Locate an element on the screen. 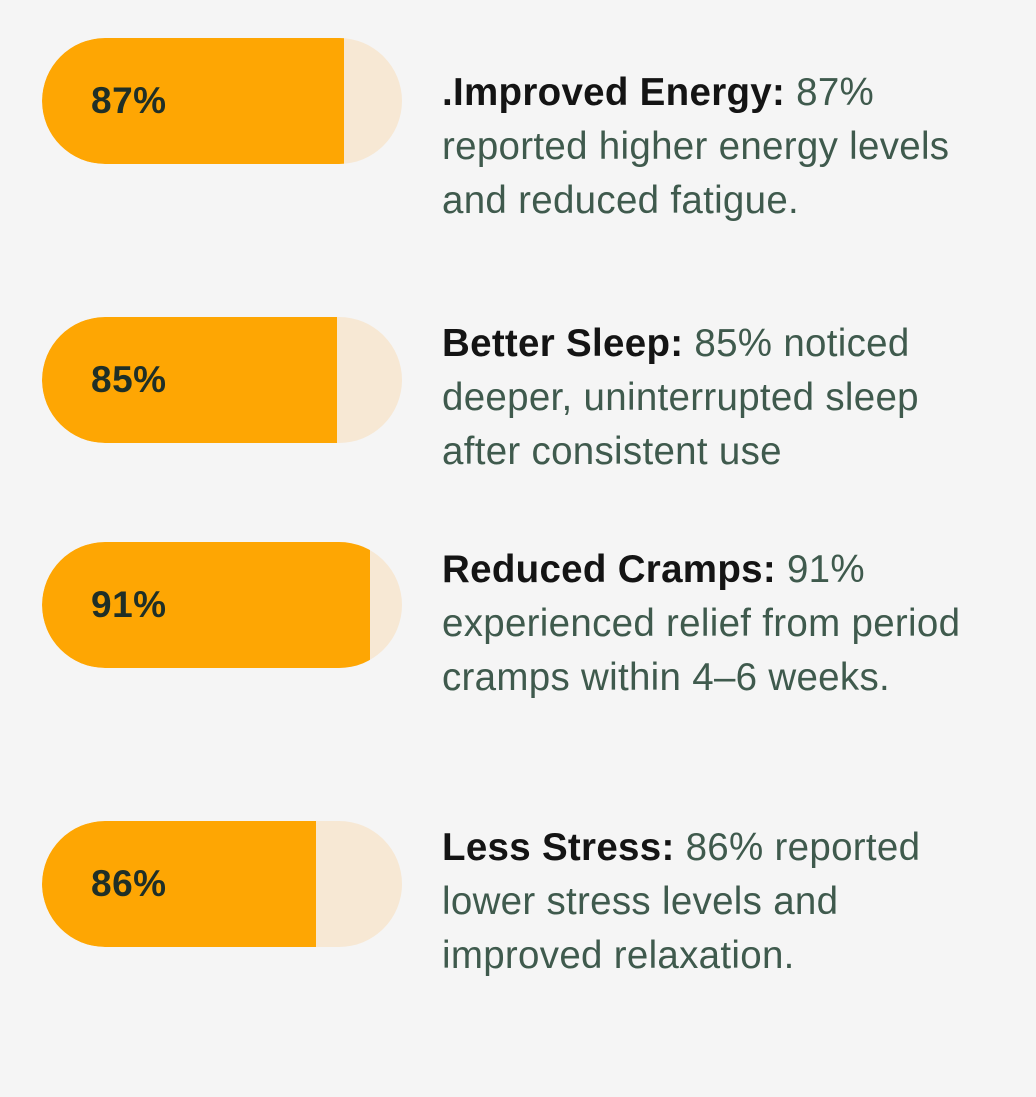  progress-fill-sleep is located at coordinates (190, 380).